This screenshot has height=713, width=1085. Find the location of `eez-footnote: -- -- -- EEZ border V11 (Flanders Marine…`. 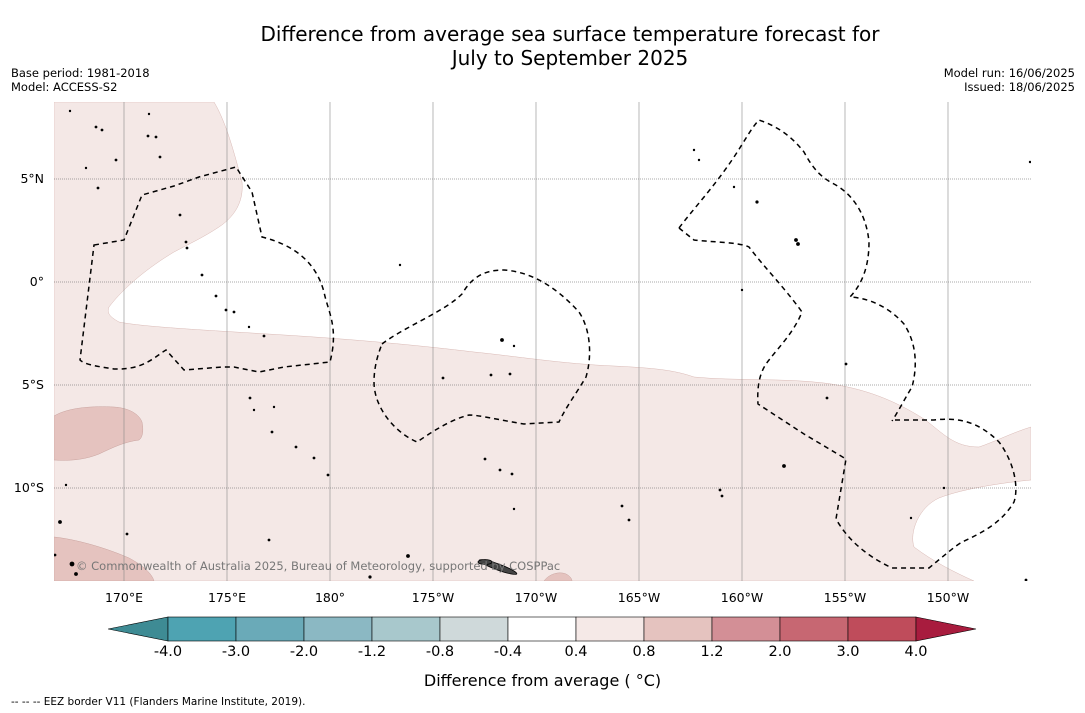

eez-footnote: -- -- -- EEZ border V11 (Flanders Marine… is located at coordinates (158, 702).